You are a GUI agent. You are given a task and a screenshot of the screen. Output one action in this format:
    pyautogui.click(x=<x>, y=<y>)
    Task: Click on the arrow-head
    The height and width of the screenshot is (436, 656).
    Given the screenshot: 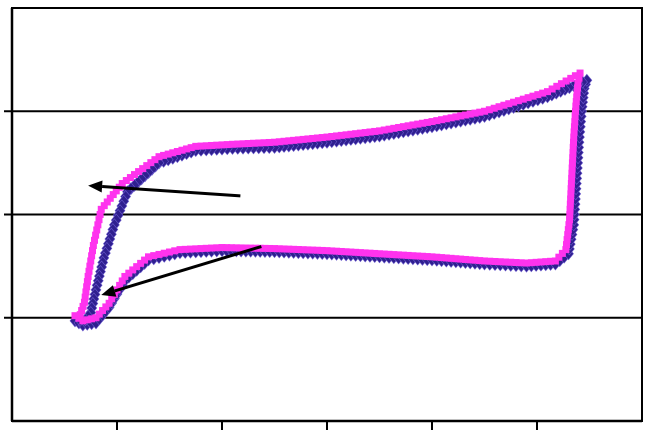 What is the action you would take?
    pyautogui.click(x=95, y=186)
    